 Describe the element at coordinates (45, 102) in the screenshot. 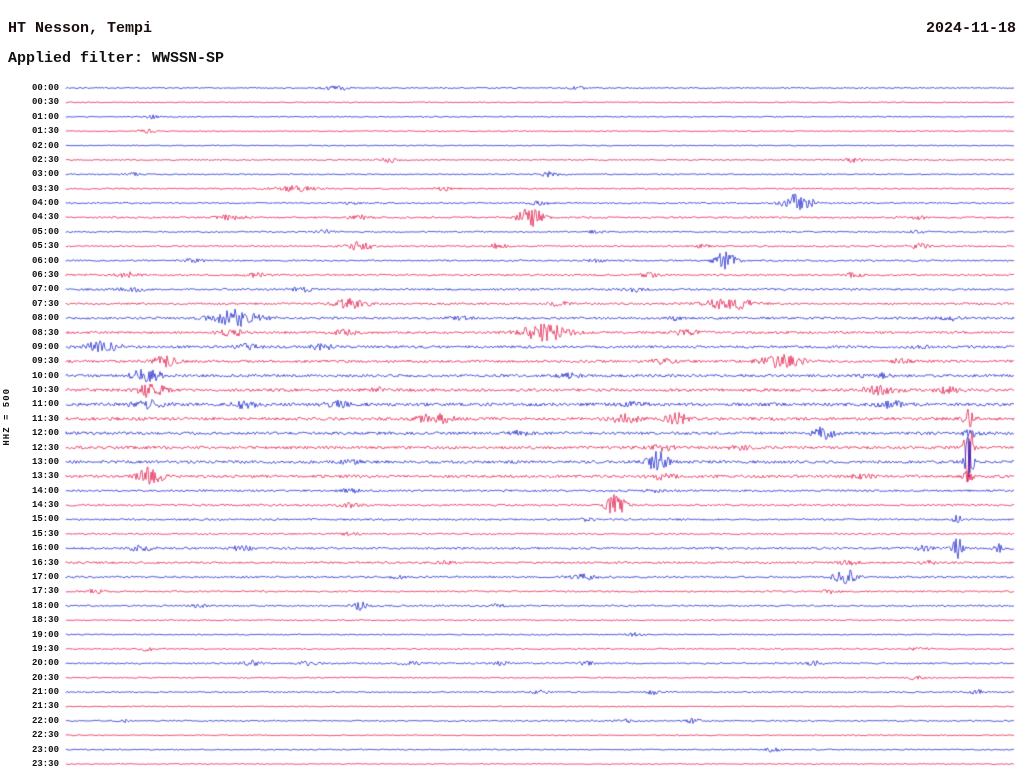

I see `time-label: 00:30` at that location.